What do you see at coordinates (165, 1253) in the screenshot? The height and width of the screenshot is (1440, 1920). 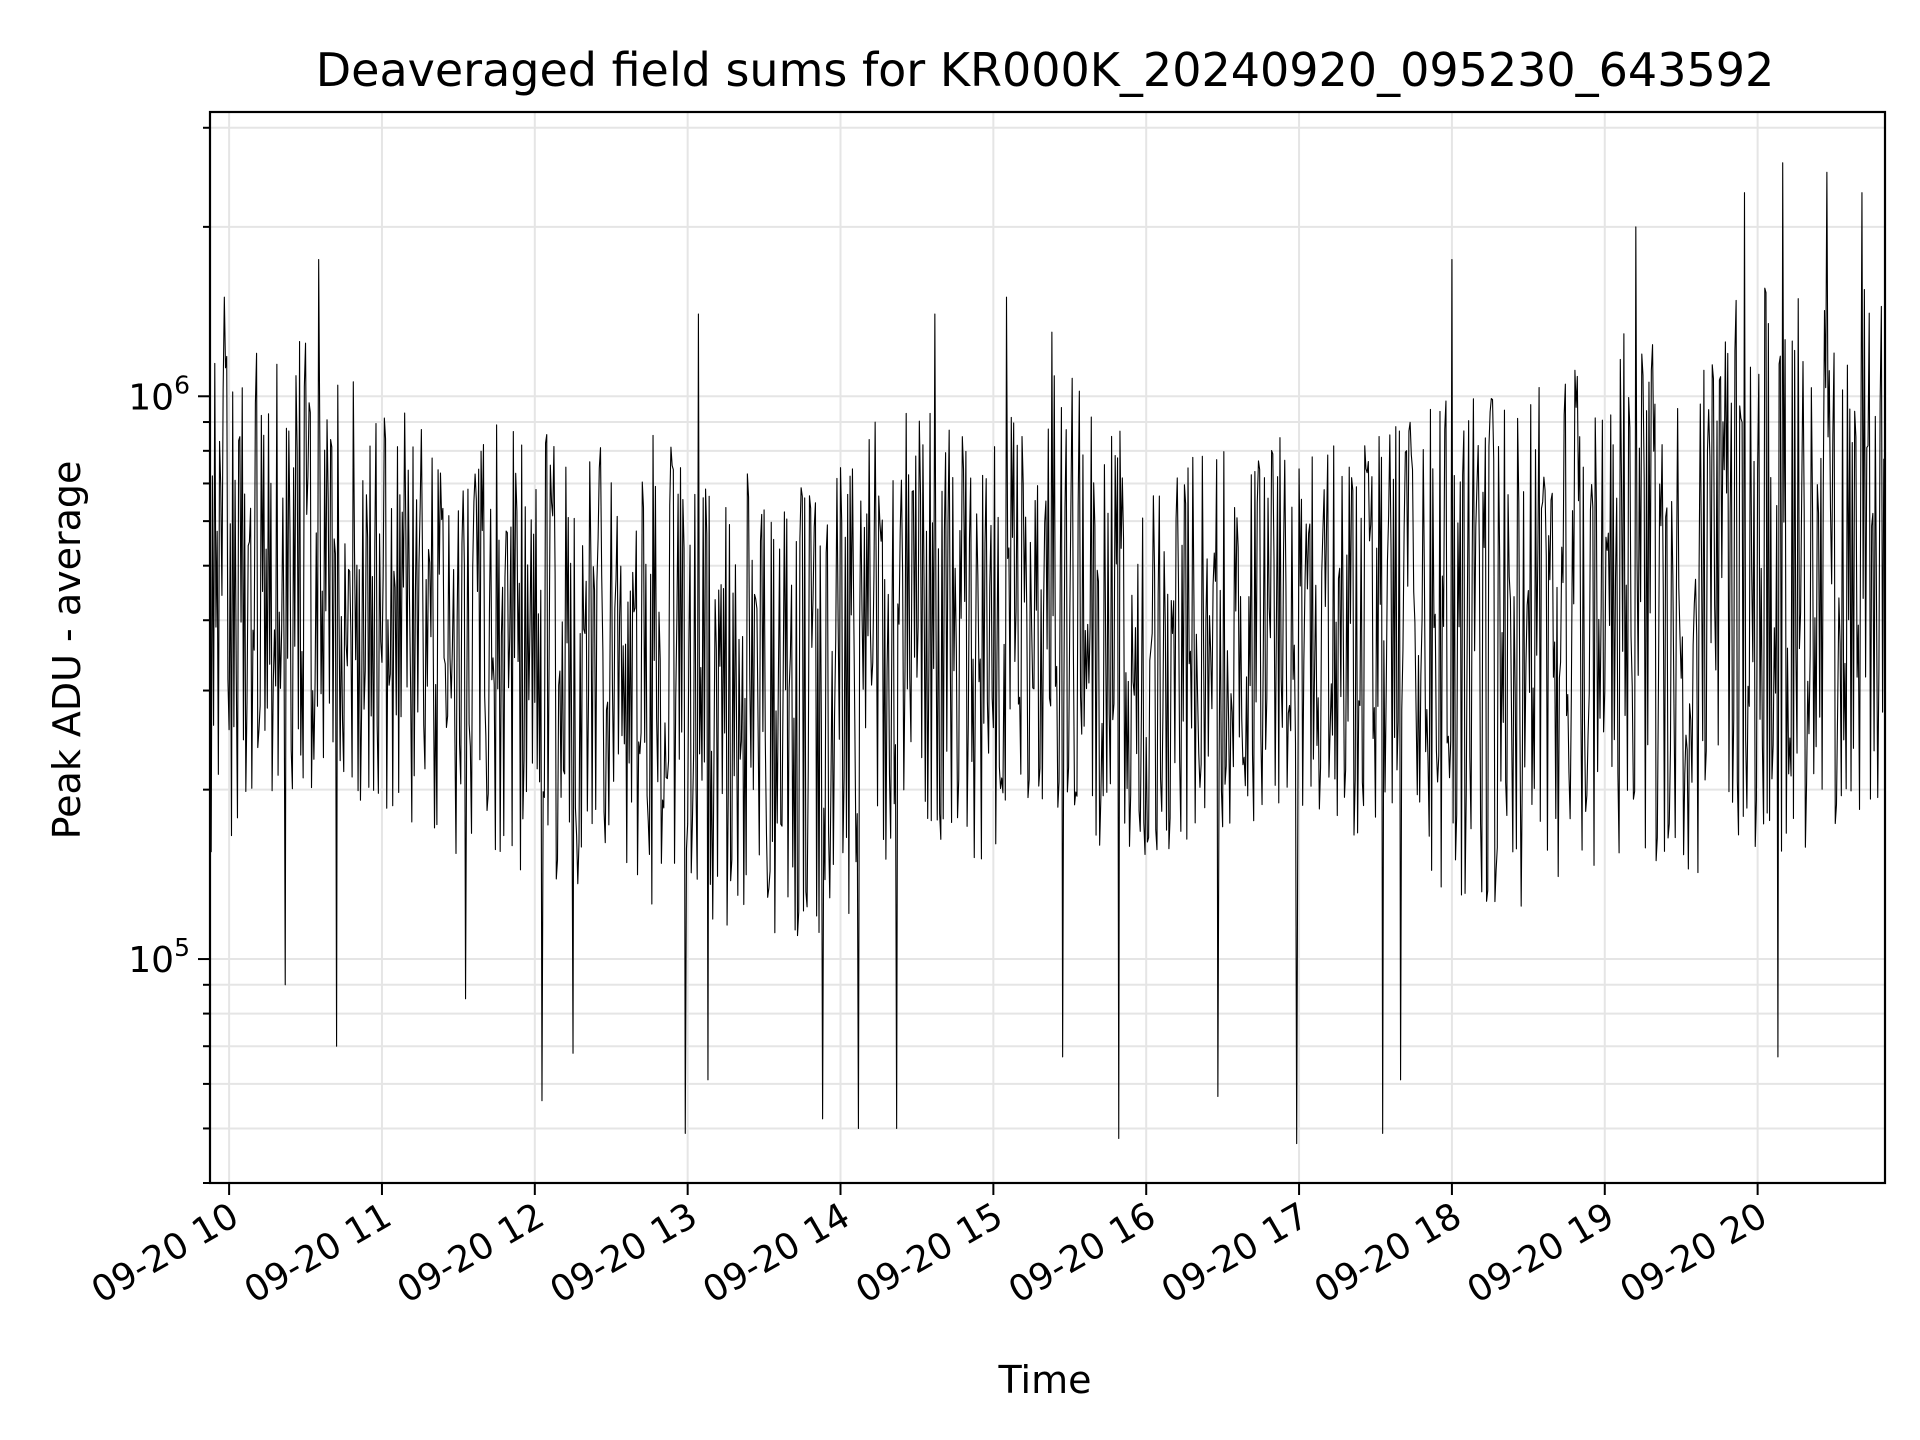 I see `x-tick-label: 09-20 10` at bounding box center [165, 1253].